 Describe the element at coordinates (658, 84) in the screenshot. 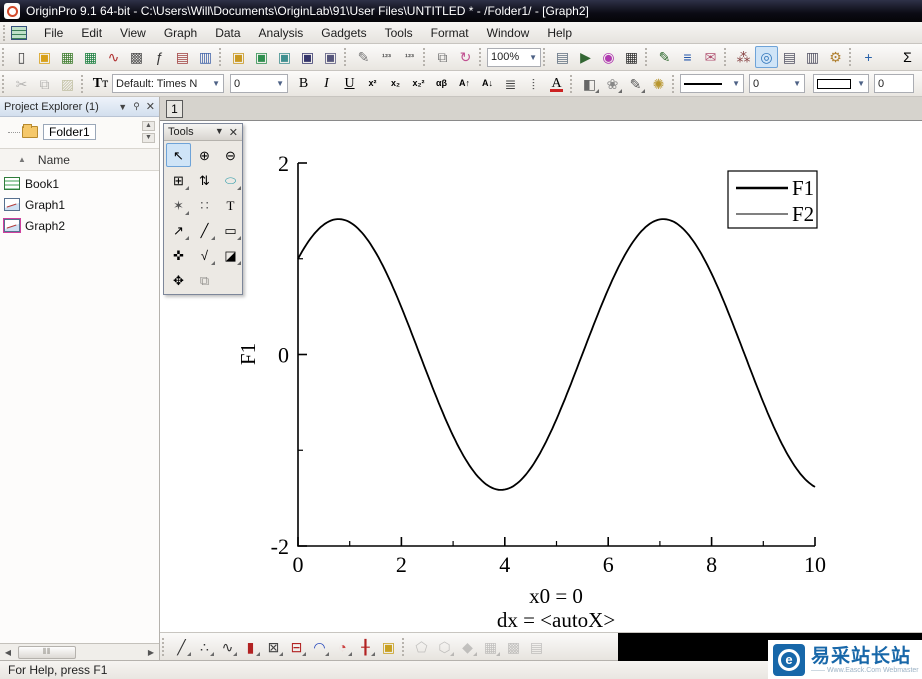

I see `lighting-button: ✺` at that location.